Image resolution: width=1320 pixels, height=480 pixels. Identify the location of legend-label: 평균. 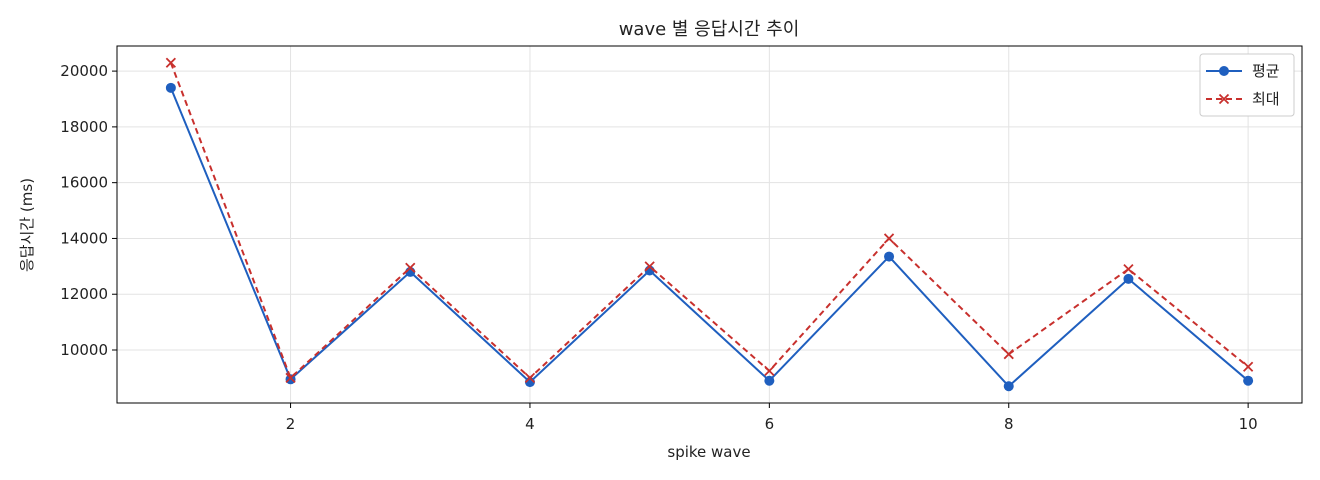
(1266, 71).